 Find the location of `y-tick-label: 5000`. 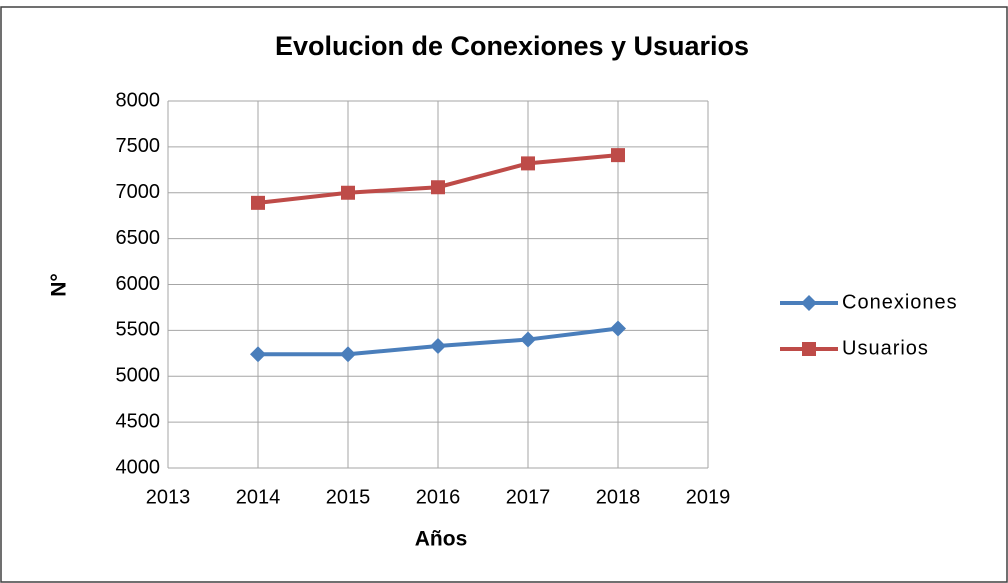

y-tick-label: 5000 is located at coordinates (138, 376).